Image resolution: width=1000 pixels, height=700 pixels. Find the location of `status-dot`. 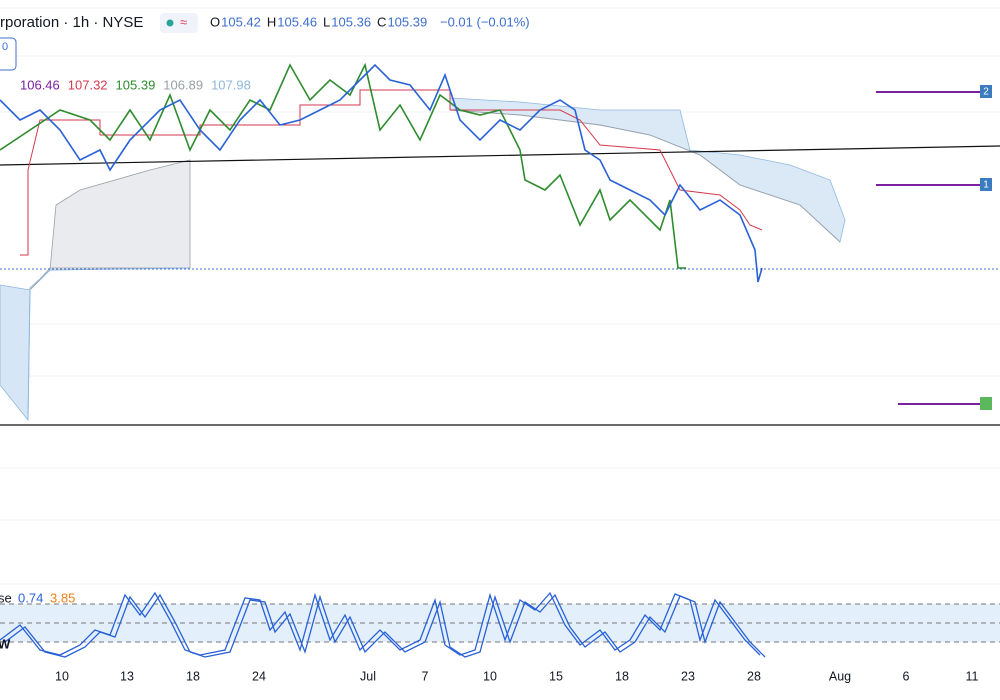

status-dot is located at coordinates (170, 23).